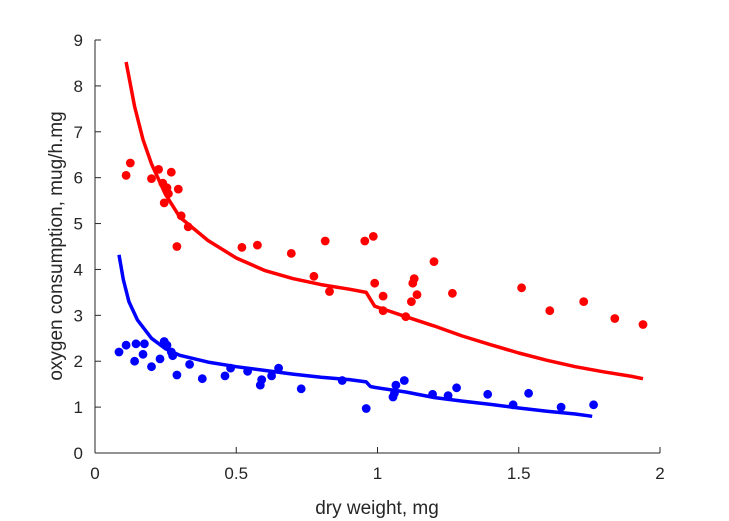  What do you see at coordinates (377, 473) in the screenshot?
I see `x-tick-label: 1` at bounding box center [377, 473].